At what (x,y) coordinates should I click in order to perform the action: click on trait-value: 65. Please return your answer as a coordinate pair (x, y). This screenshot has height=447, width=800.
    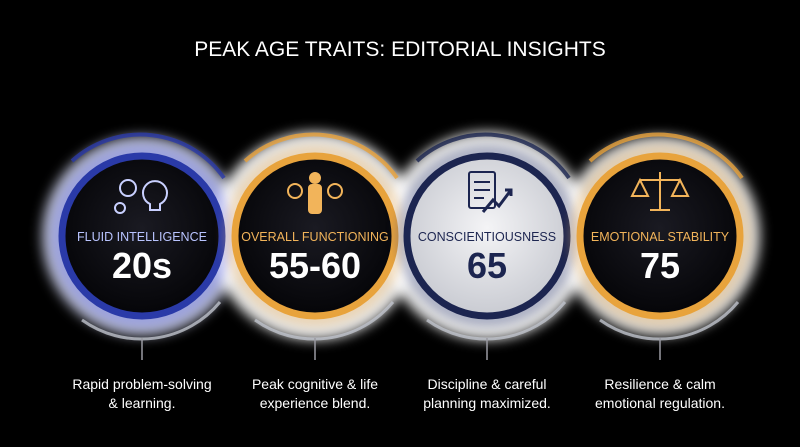
    Looking at the image, I should click on (487, 265).